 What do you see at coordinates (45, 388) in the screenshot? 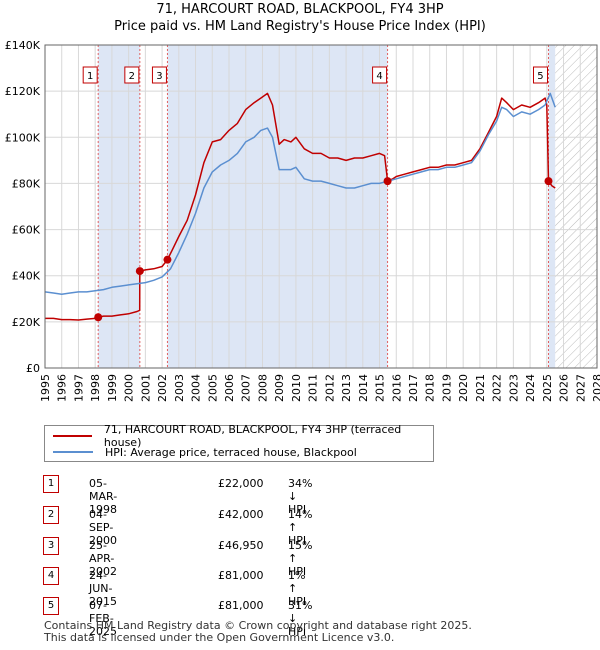
I see `x-tick-label: 1995` at bounding box center [45, 388].